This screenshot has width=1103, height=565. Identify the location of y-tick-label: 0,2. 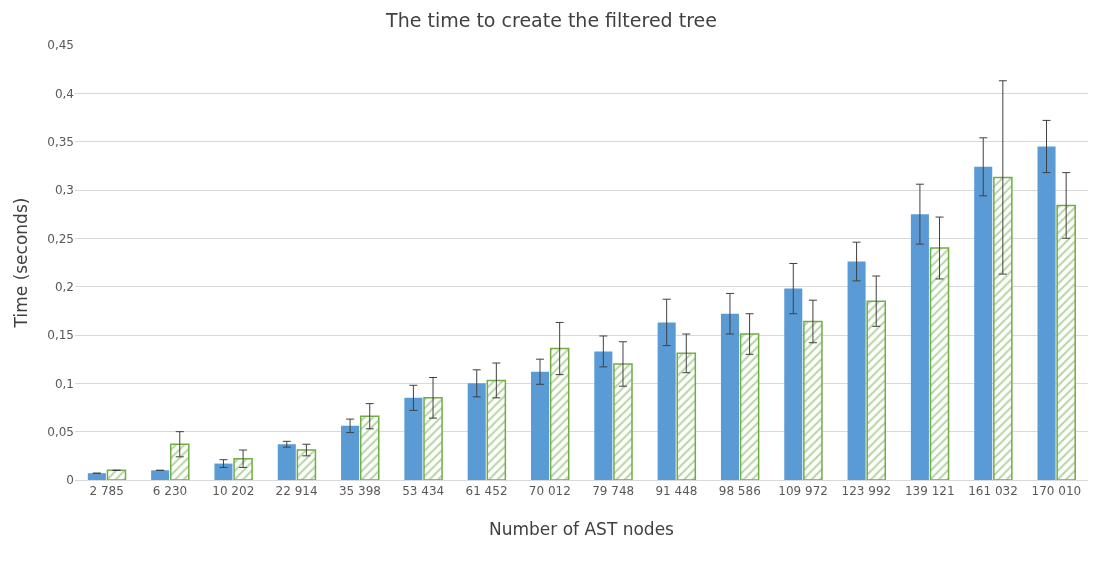
(64, 286).